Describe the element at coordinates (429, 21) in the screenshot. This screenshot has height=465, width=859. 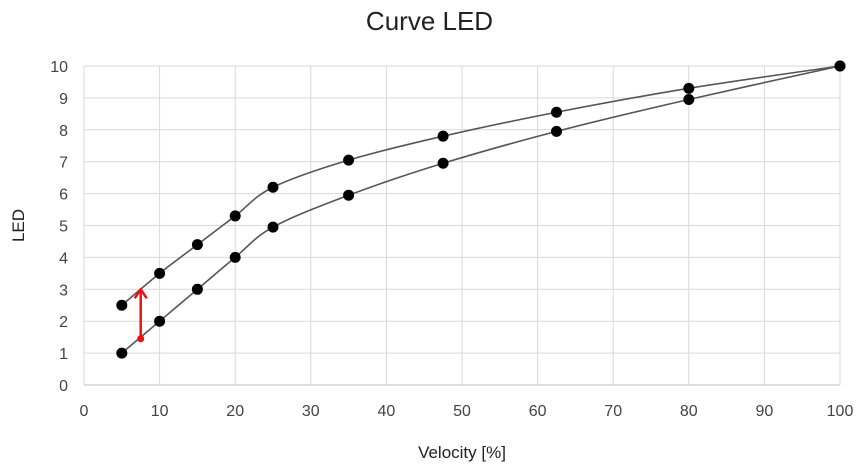
I see `chart-title: Curve LED` at that location.